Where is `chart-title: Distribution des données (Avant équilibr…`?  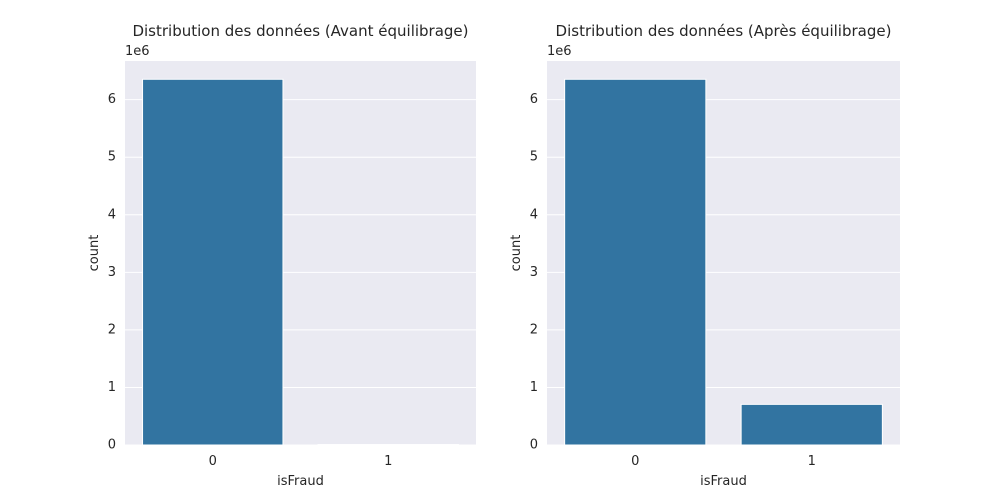 chart-title: Distribution des données (Avant équilibr… is located at coordinates (300, 31).